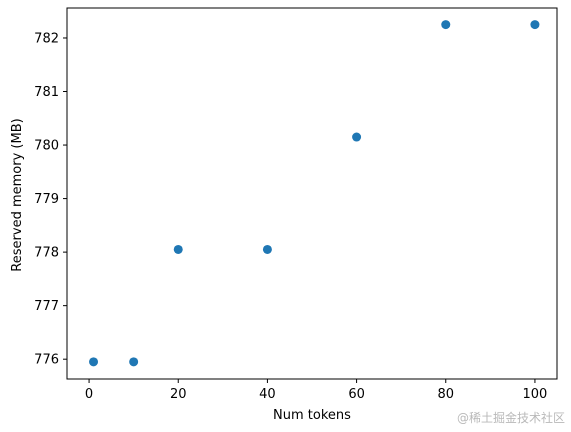 The image size is (571, 432). Describe the element at coordinates (46, 306) in the screenshot. I see `y-tick-label: 777` at that location.